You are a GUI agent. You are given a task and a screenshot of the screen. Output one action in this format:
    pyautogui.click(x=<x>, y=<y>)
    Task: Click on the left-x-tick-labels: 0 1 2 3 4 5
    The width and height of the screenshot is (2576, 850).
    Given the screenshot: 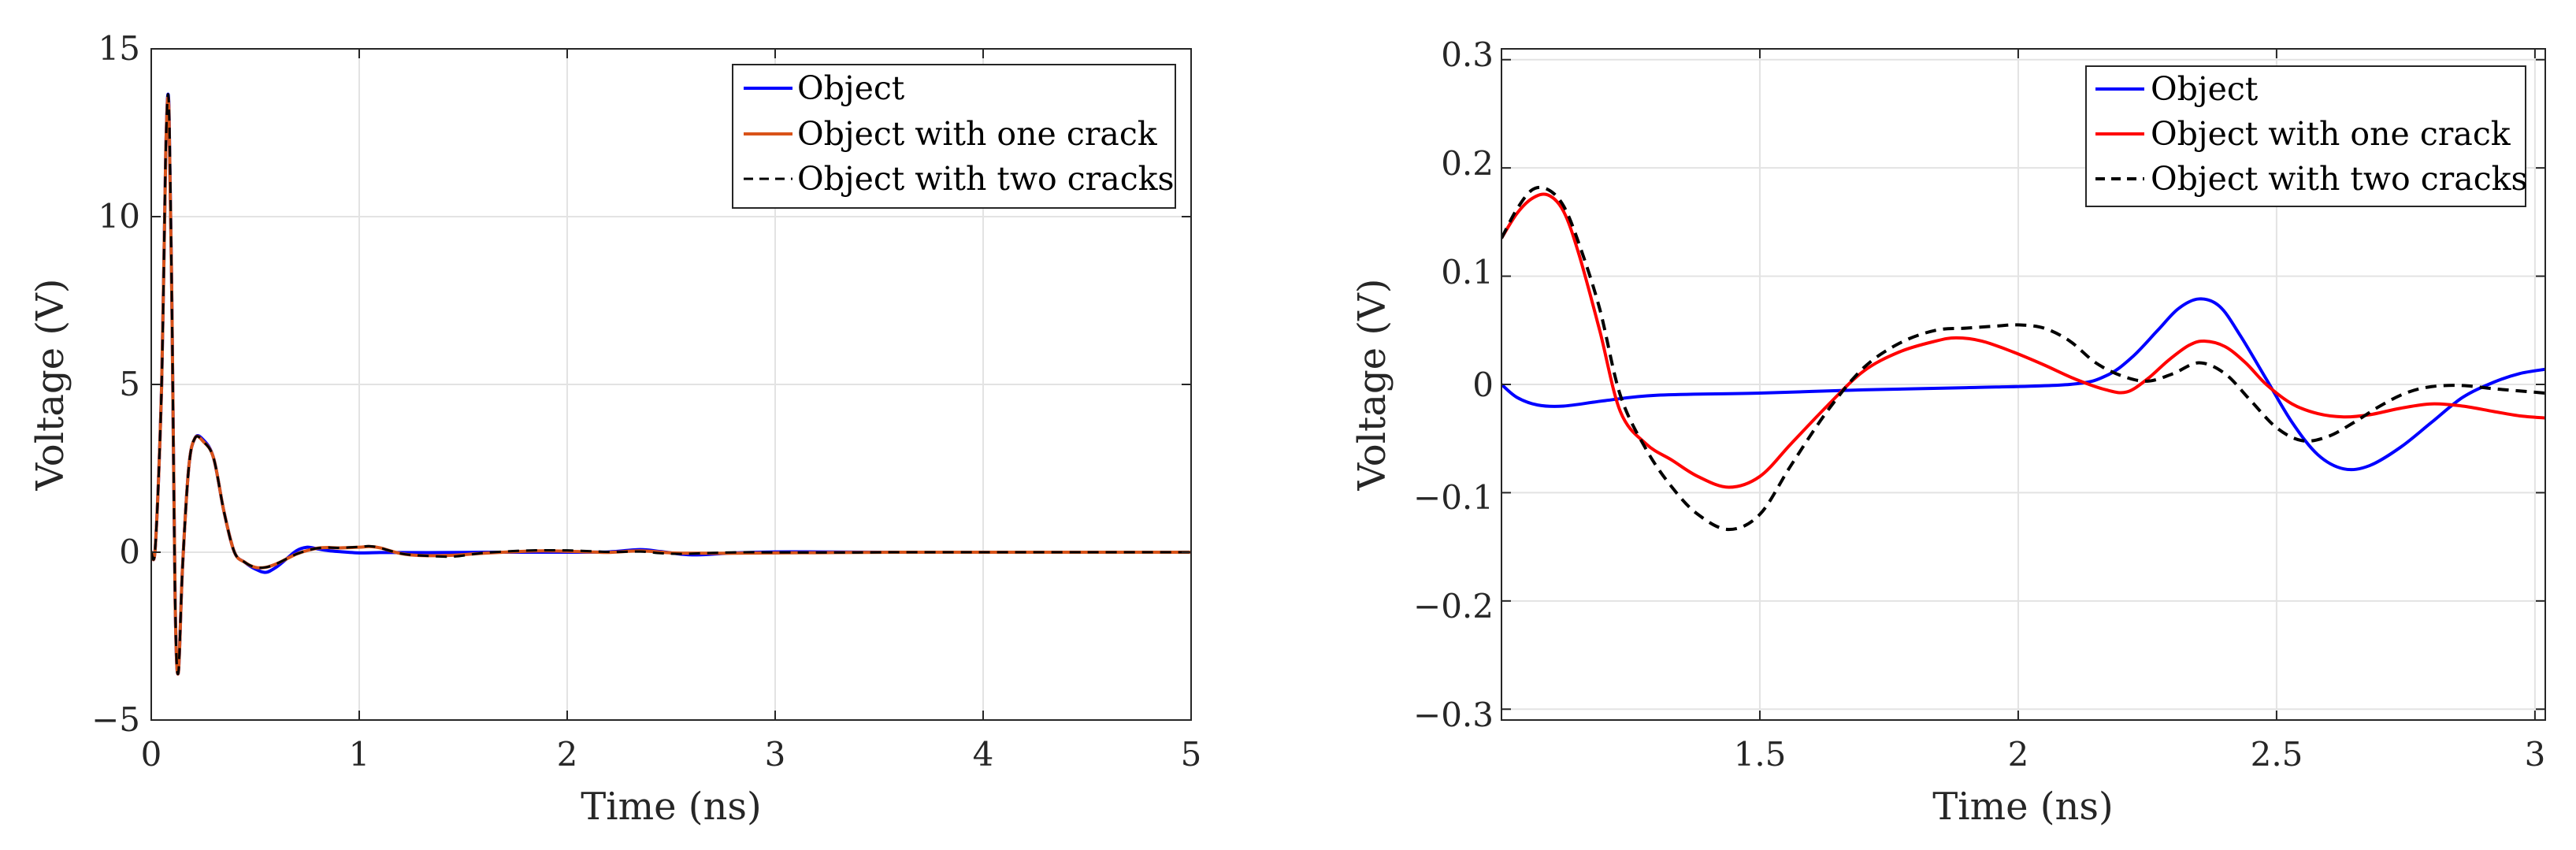 What is the action you would take?
    pyautogui.click(x=671, y=755)
    